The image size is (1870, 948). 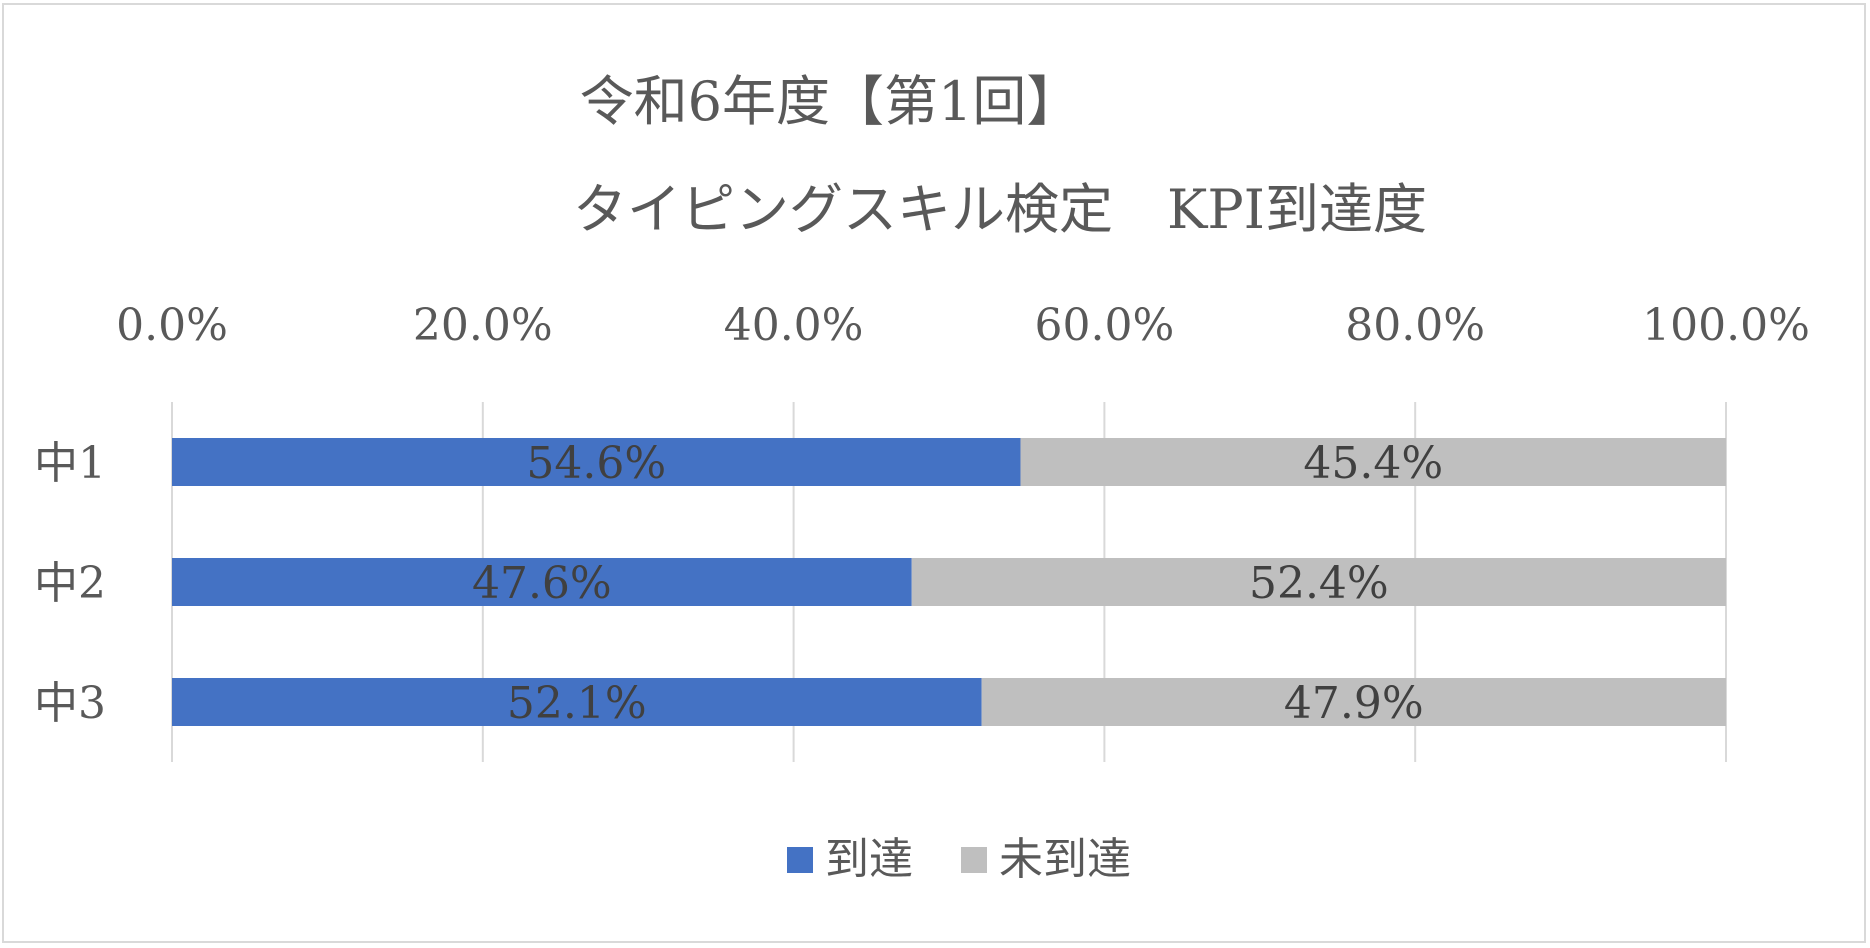 I want to click on category-labels: 中1 中2 中3, so click(x=70, y=583).